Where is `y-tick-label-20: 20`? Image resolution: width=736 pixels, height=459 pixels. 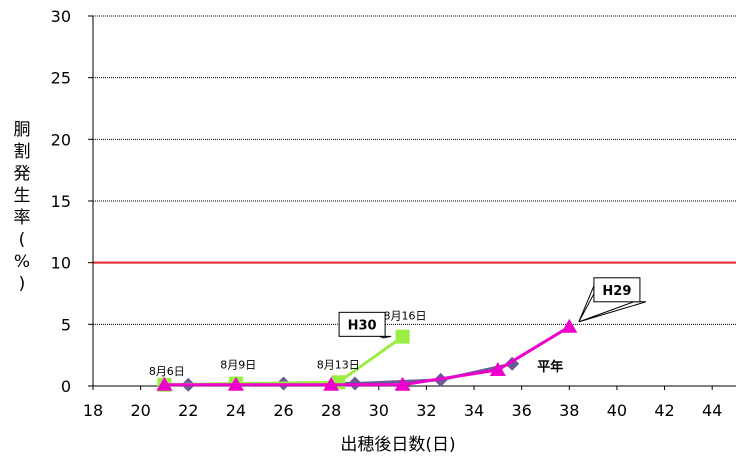 y-tick-label-20: 20 is located at coordinates (61, 139).